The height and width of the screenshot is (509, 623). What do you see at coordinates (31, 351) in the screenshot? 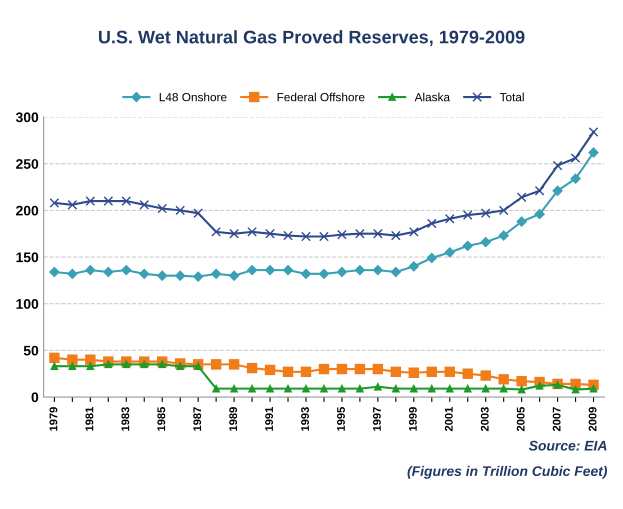
I see `y-tick-label: 50` at bounding box center [31, 351].